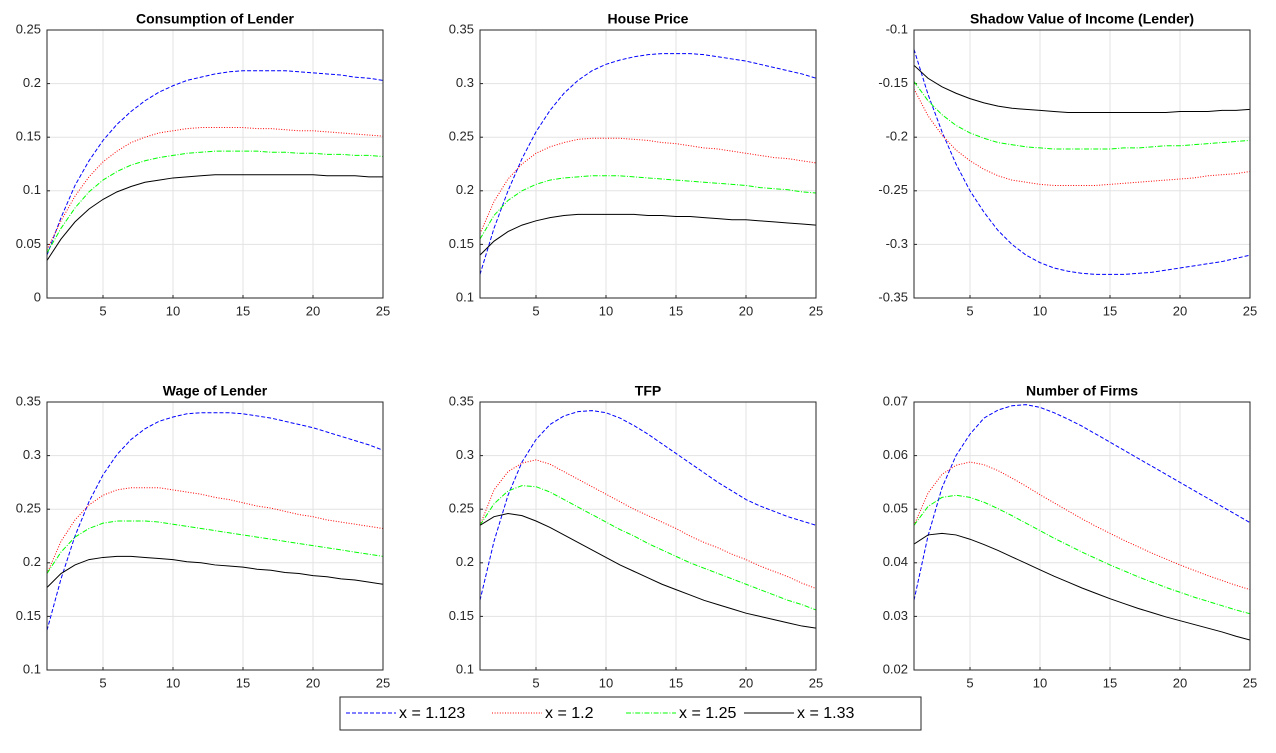 This screenshot has width=1276, height=753. What do you see at coordinates (897, 28) in the screenshot?
I see `y-tick-label: -0.1` at bounding box center [897, 28].